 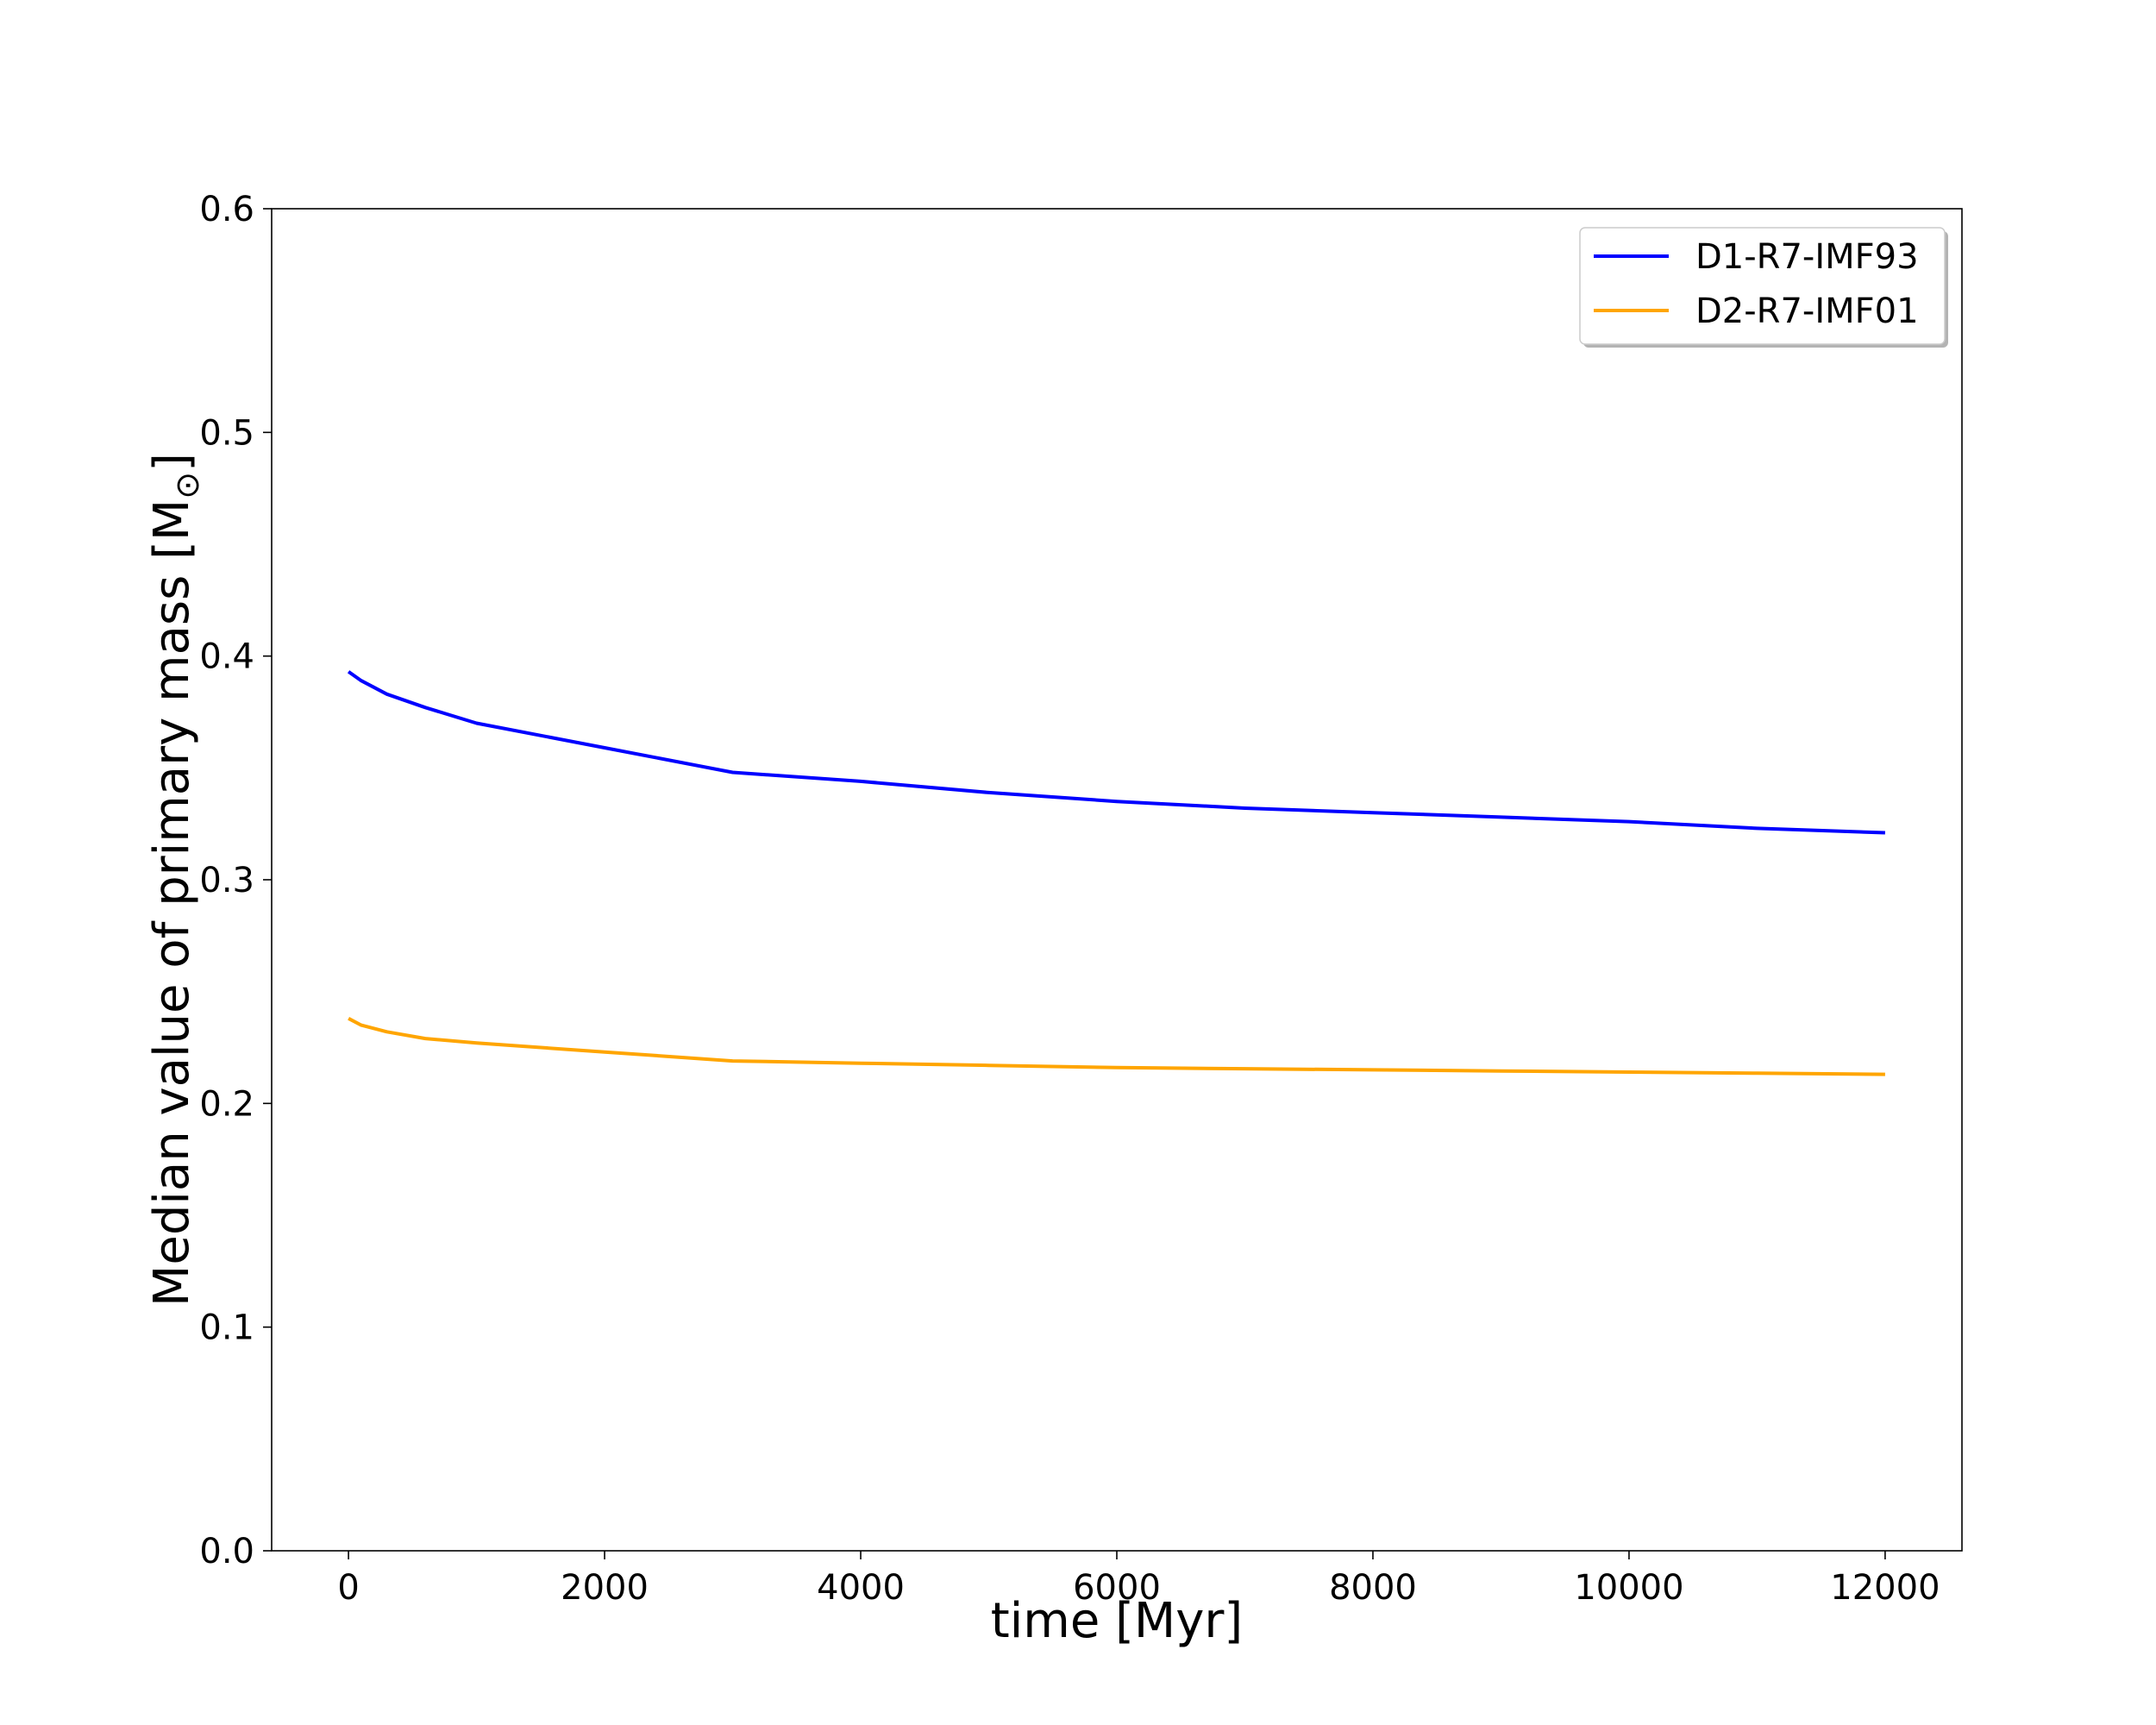 I want to click on legend-box, so click(x=1762, y=286).